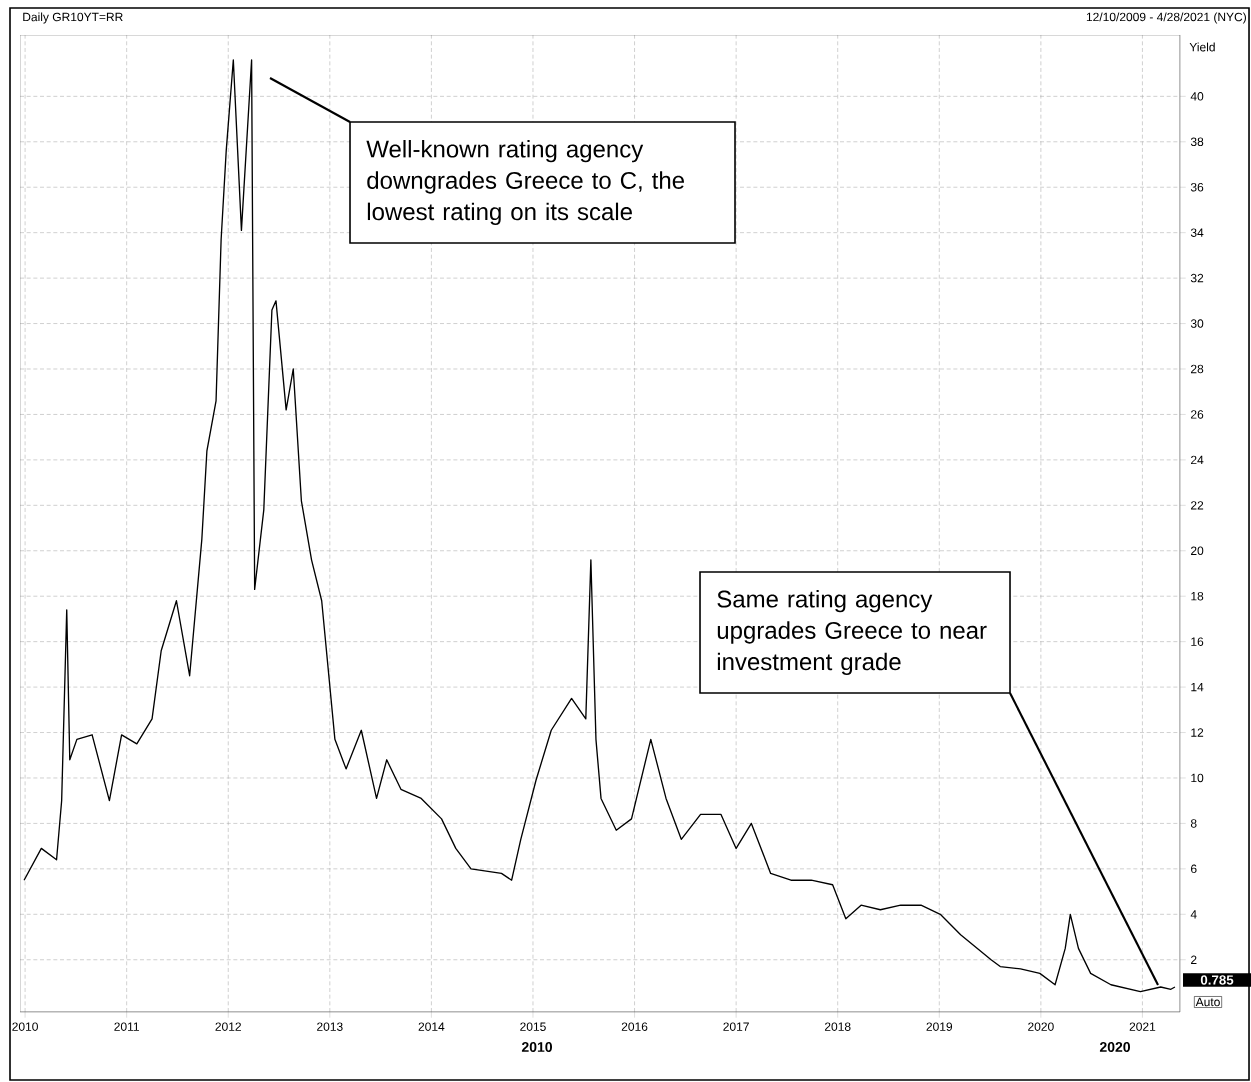  Describe the element at coordinates (1194, 959) in the screenshot. I see `y-tick-label: 2` at that location.